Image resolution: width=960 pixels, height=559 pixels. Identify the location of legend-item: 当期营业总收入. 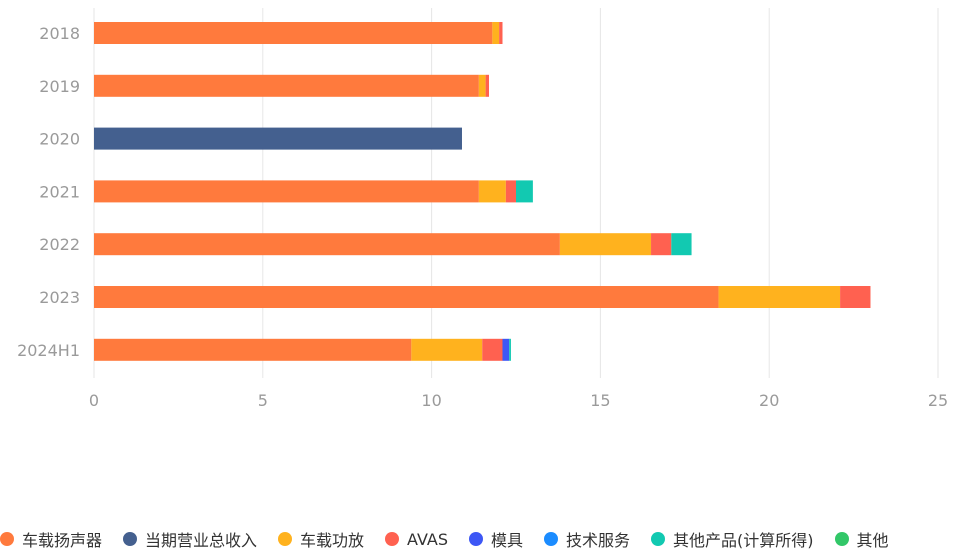
(190, 539).